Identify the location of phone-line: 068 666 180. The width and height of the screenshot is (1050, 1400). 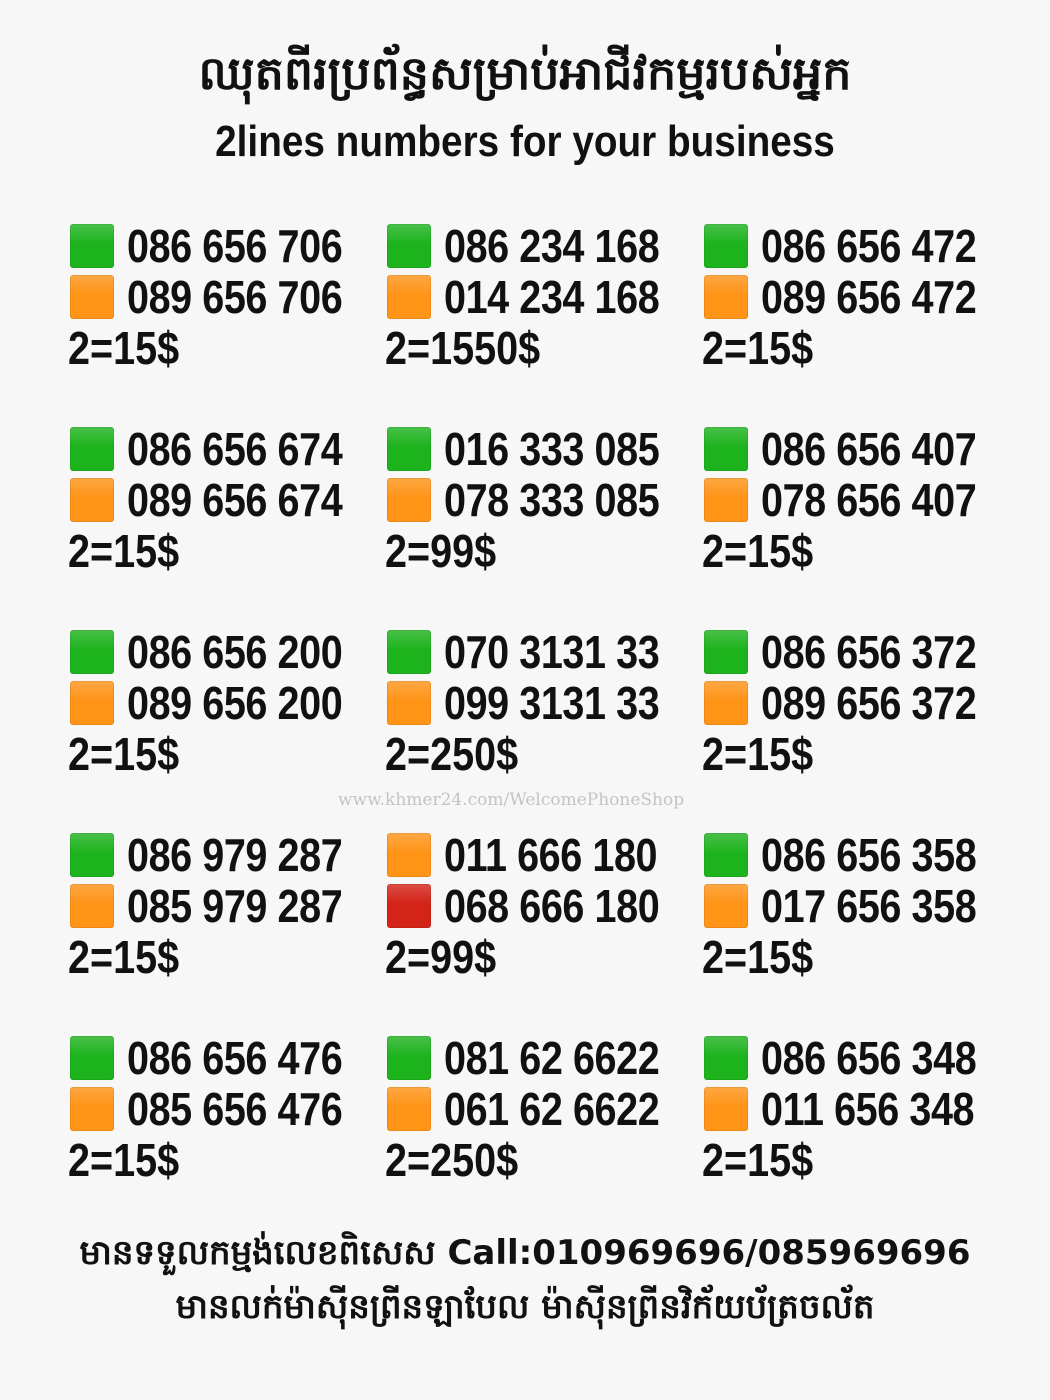
(537, 906).